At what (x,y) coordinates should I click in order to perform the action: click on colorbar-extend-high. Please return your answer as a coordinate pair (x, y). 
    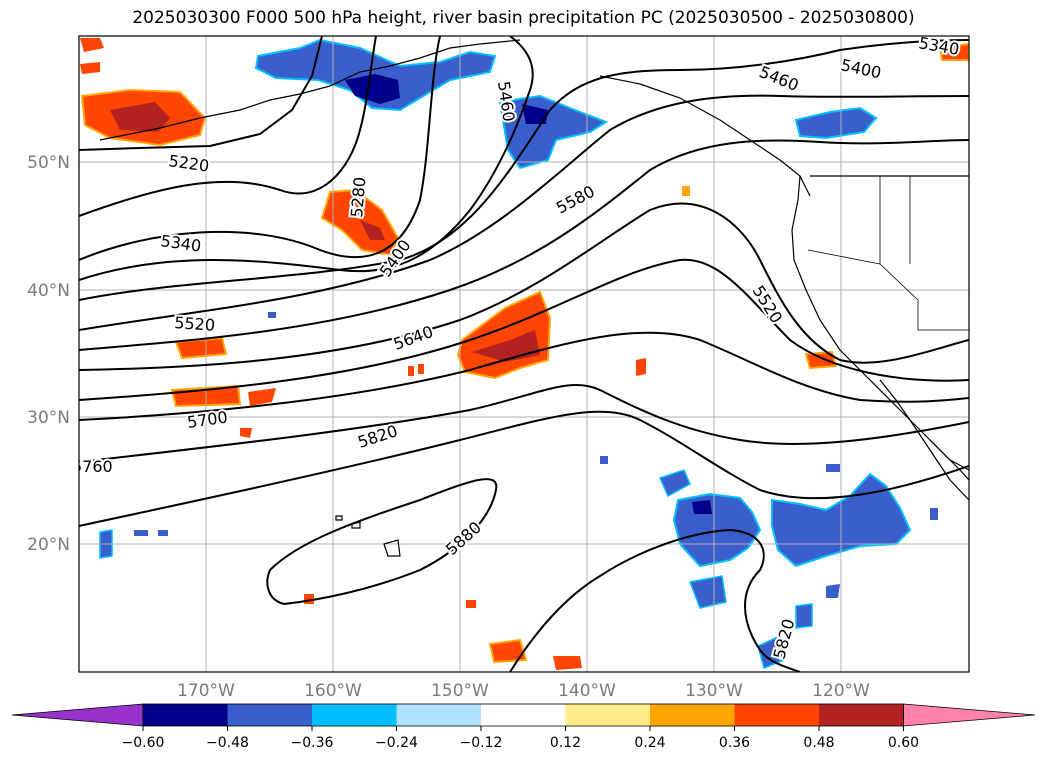
    Looking at the image, I should click on (969, 715).